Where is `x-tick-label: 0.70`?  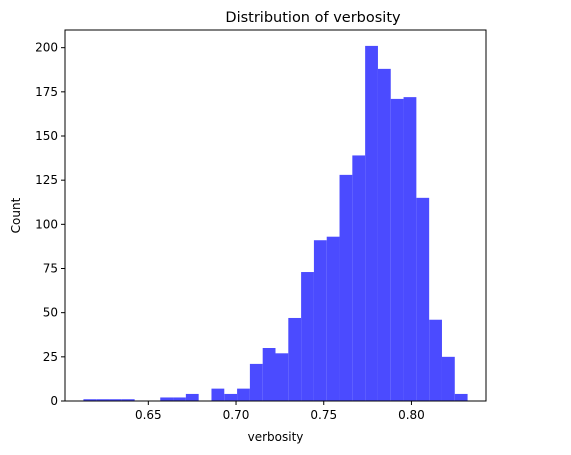 x-tick-label: 0.70 is located at coordinates (236, 415).